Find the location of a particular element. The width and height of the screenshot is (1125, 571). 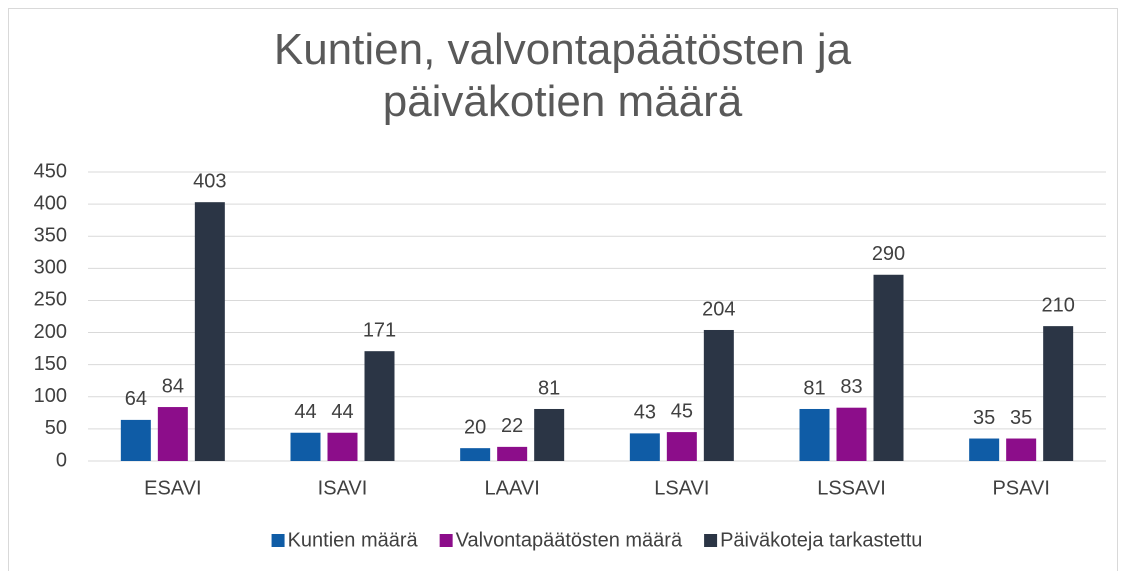

data-label: 403 is located at coordinates (209, 181).